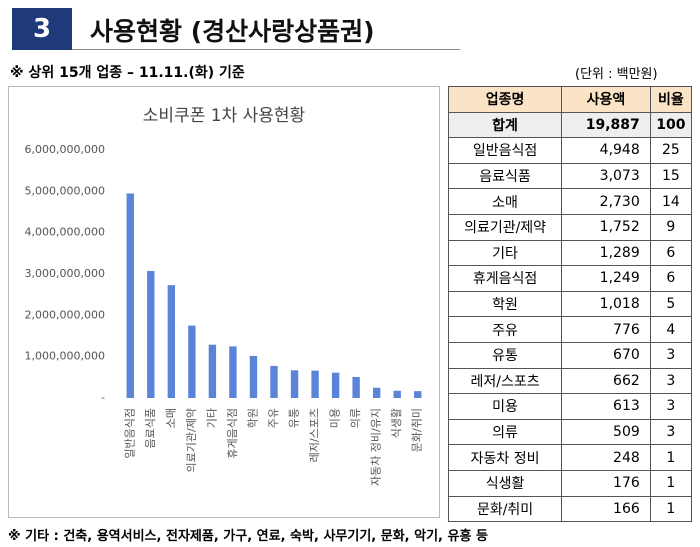  I want to click on x-tick-label: 문화/취미, so click(417, 430).